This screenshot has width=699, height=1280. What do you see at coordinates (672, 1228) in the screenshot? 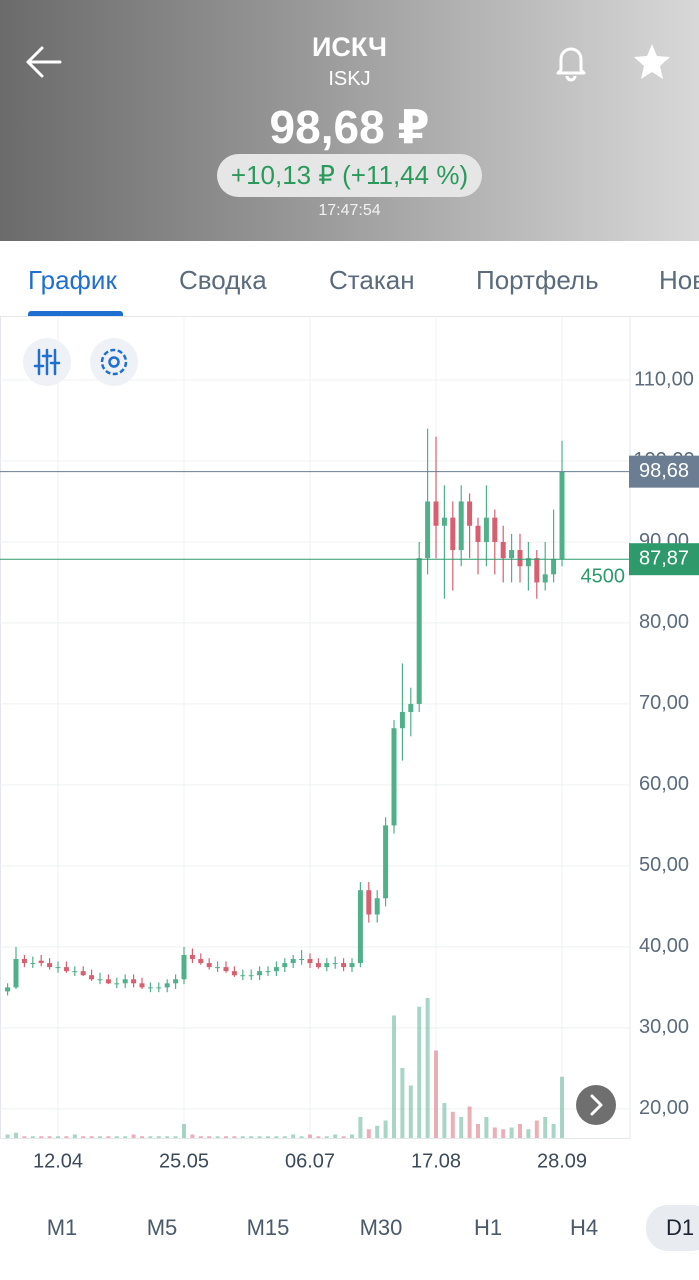
I see `timeframe: D1` at bounding box center [672, 1228].